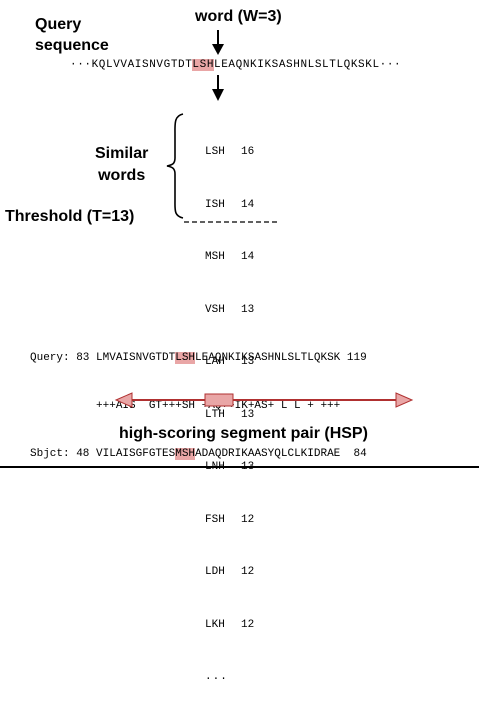  Describe the element at coordinates (215, 257) in the screenshot. I see `word-text: MSH` at that location.